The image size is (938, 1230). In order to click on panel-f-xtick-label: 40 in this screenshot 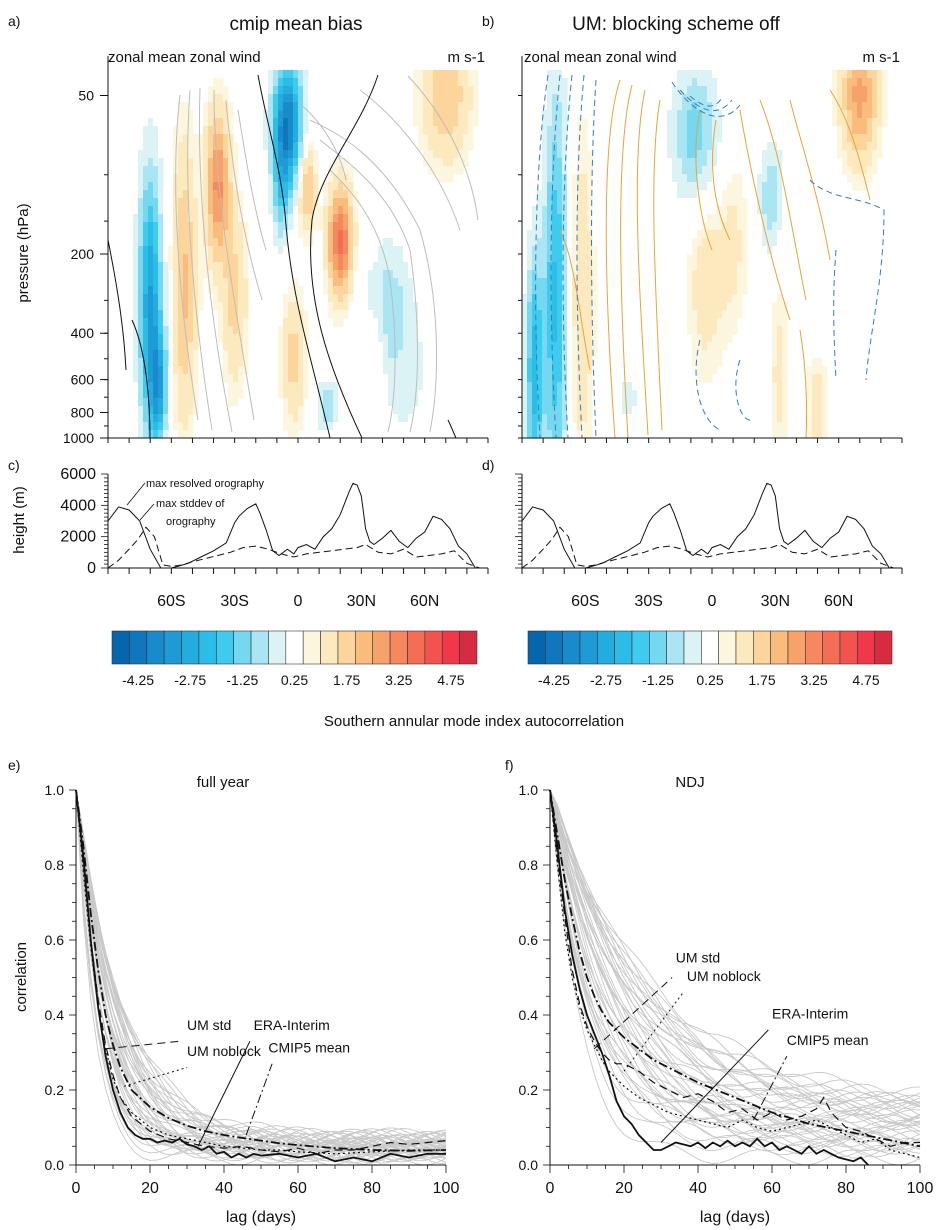, I will do `click(698, 1188)`.